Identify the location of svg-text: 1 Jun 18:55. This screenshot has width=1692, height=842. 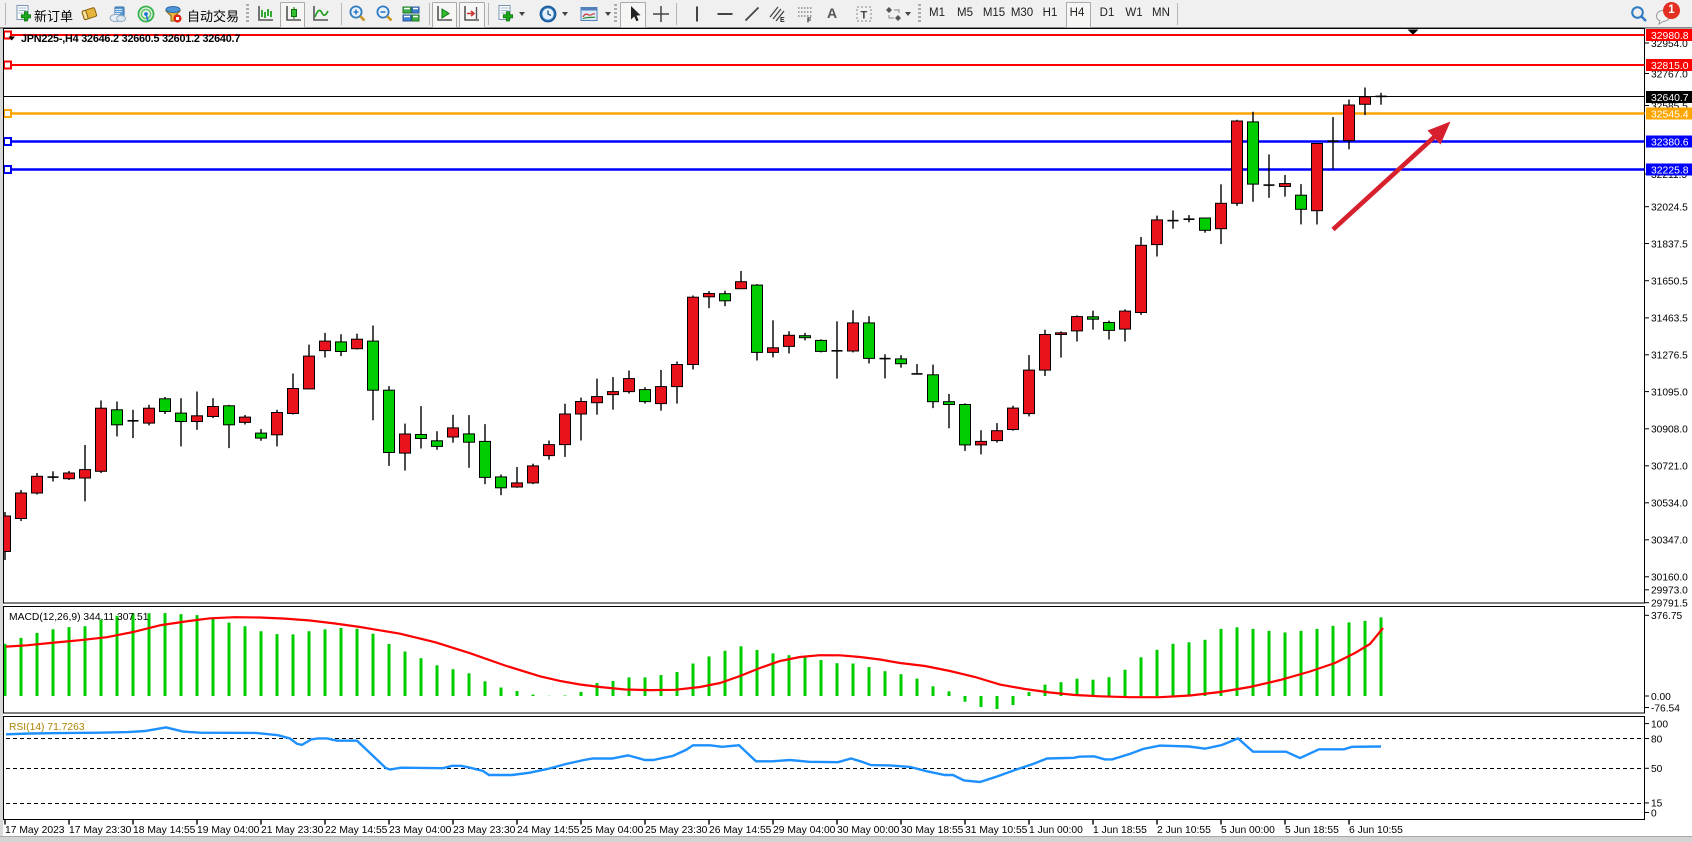
(1120, 830).